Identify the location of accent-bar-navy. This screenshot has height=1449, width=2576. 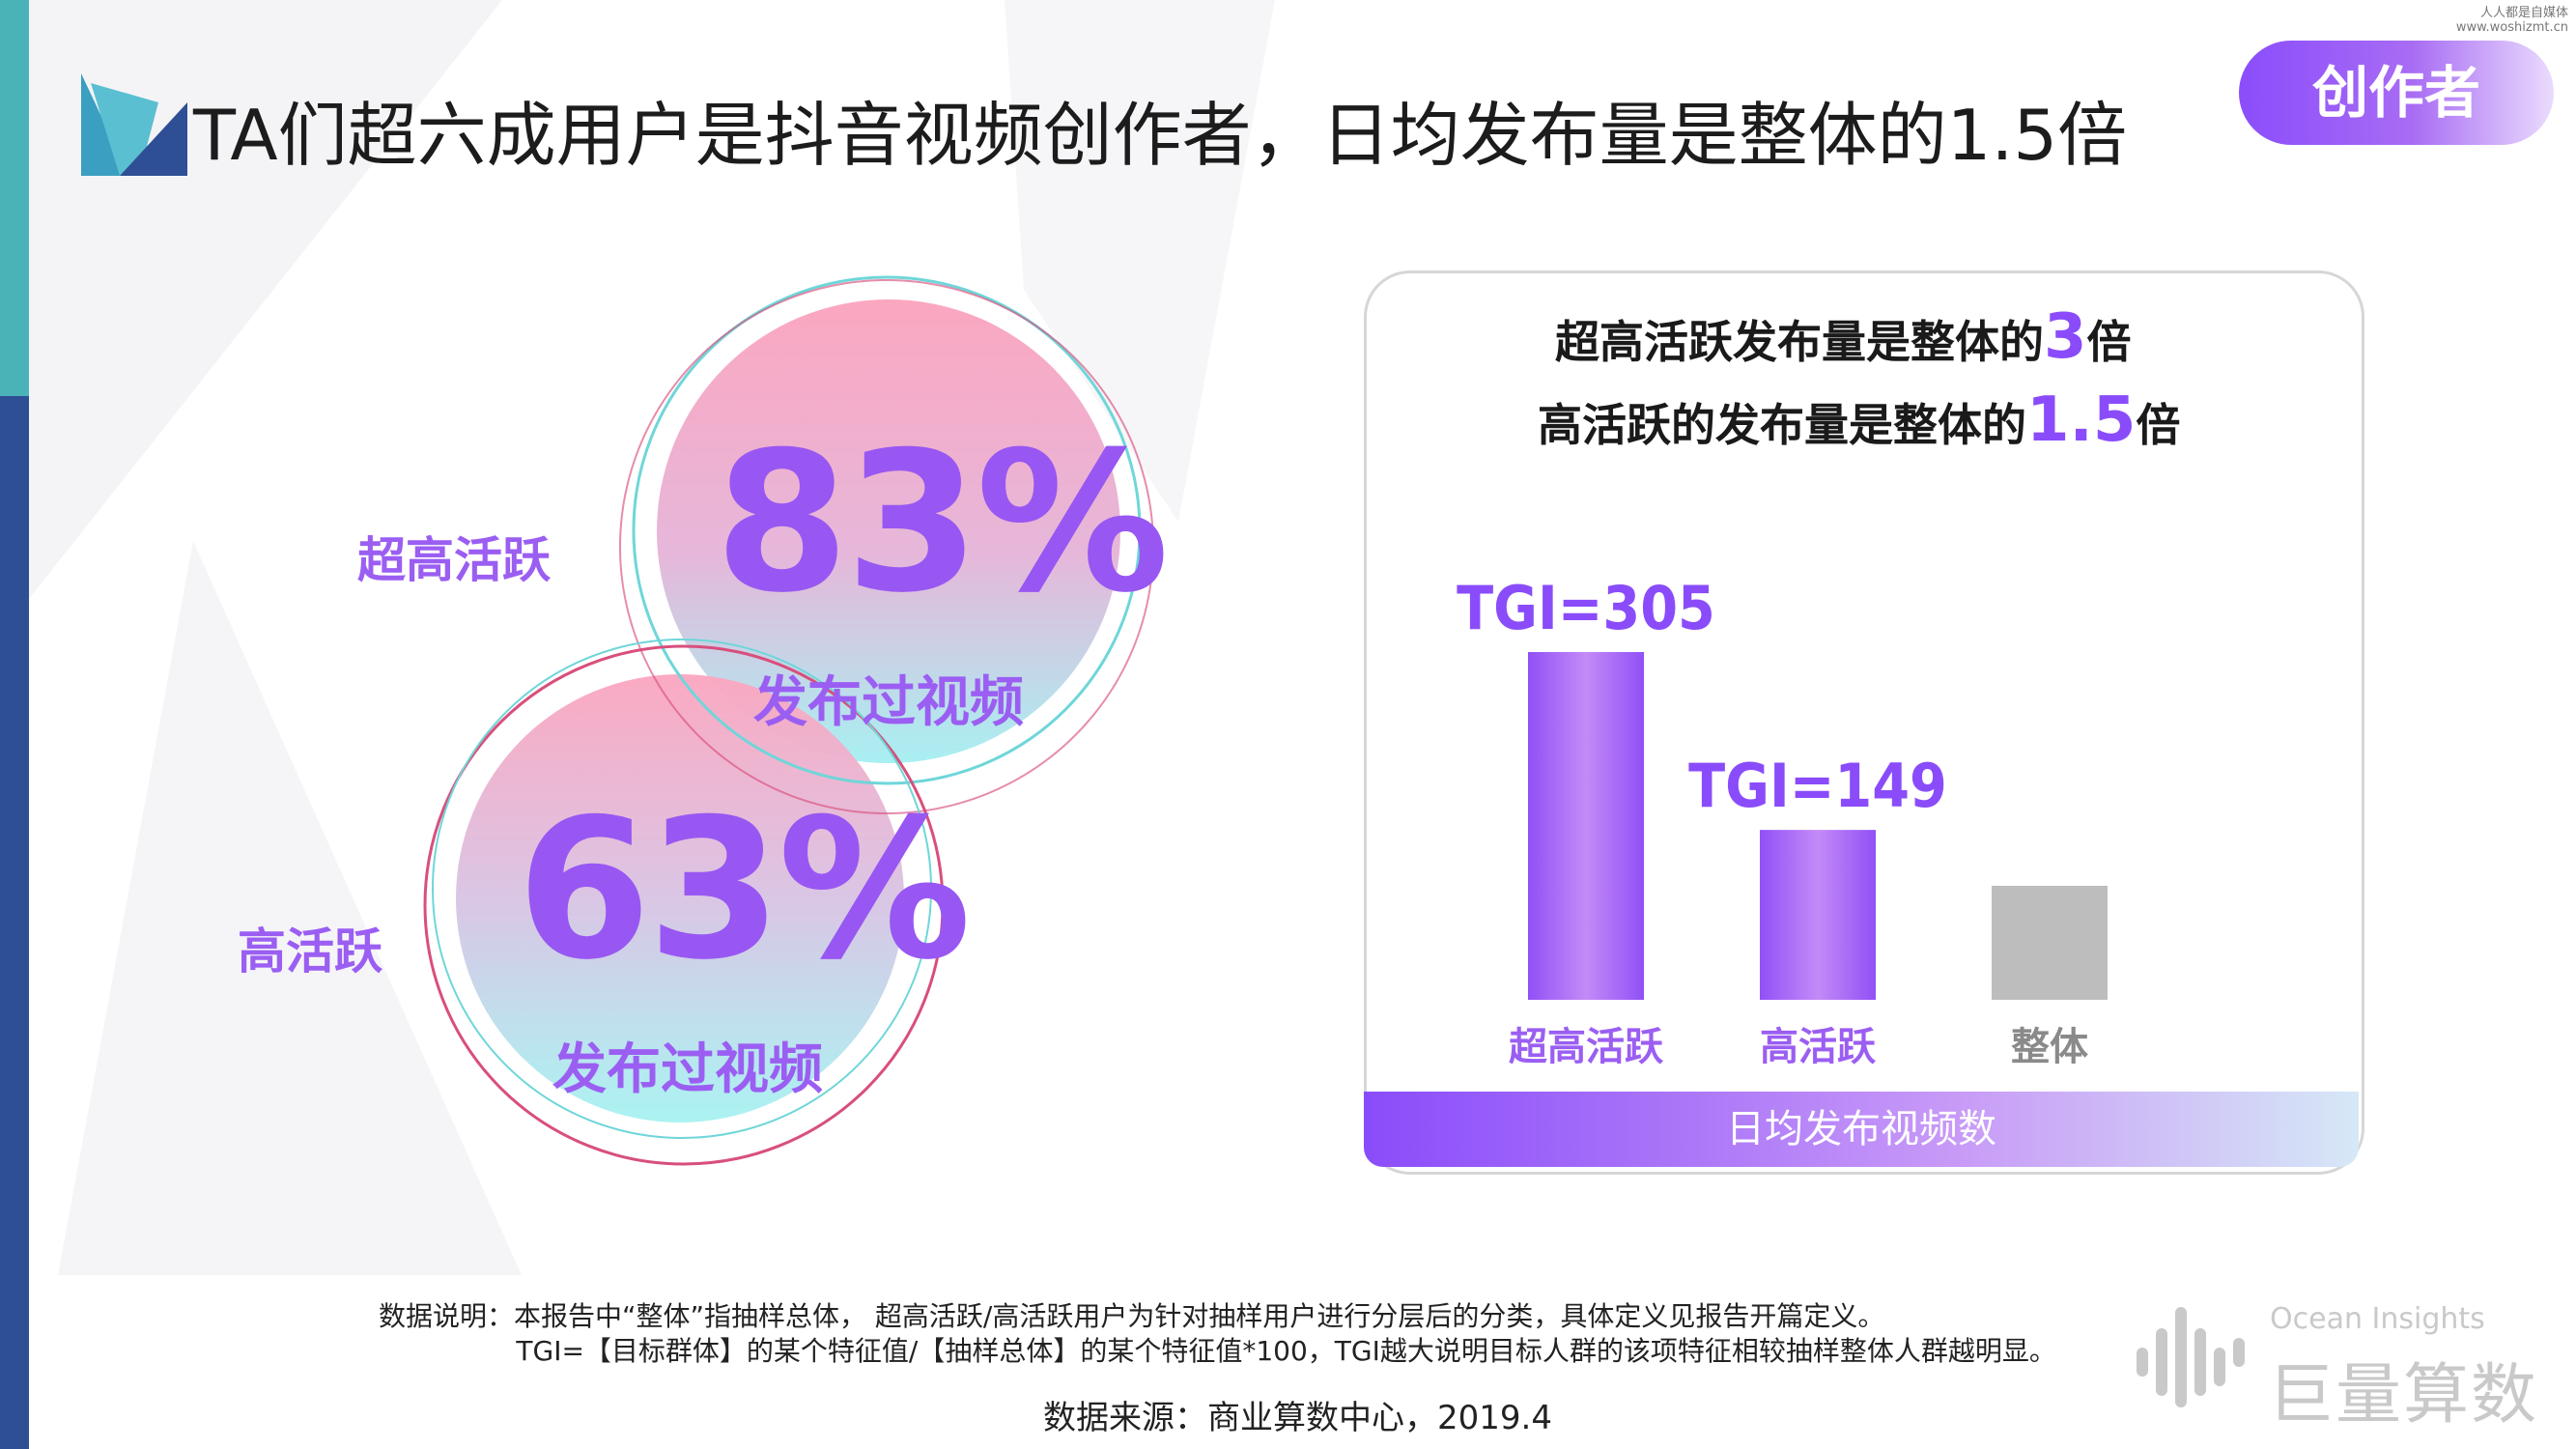
(14, 922).